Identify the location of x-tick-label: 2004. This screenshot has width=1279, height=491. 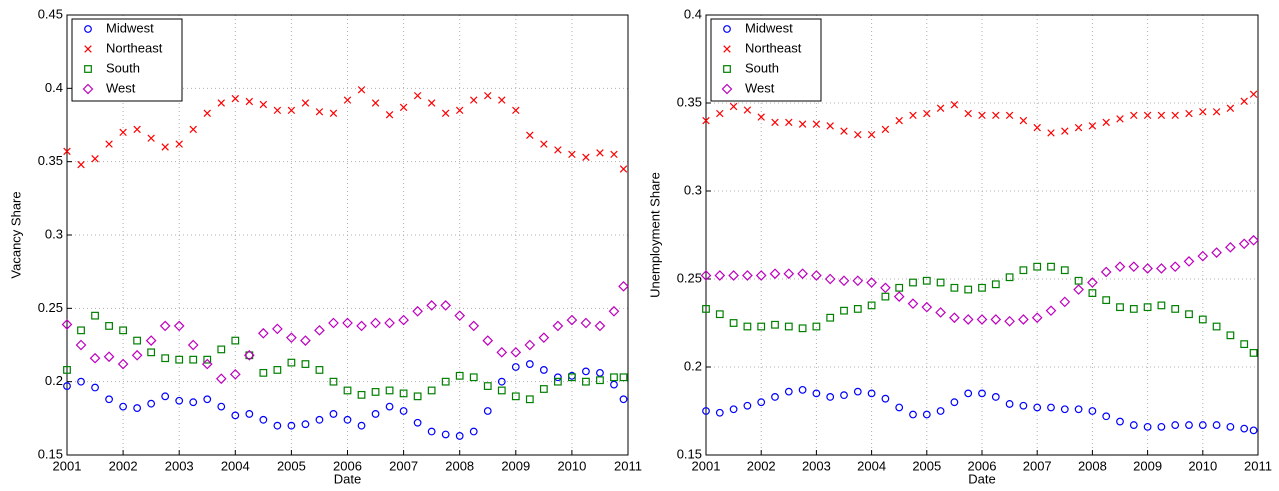
(871, 465).